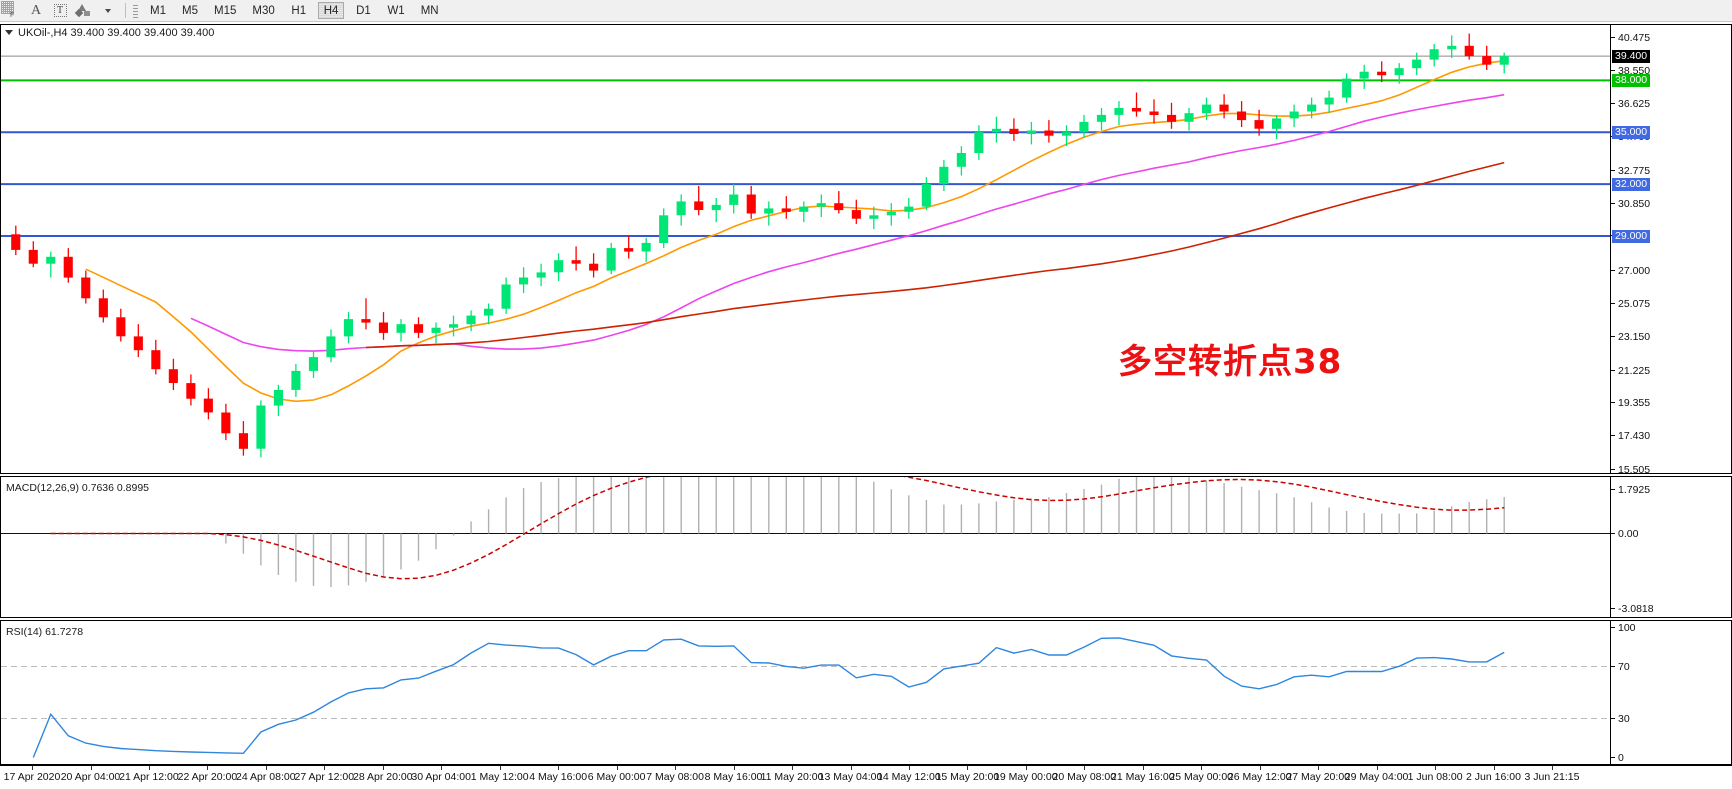 This screenshot has height=789, width=1732. I want to click on chart-annotation-text: 多空转折点38, so click(1230, 362).